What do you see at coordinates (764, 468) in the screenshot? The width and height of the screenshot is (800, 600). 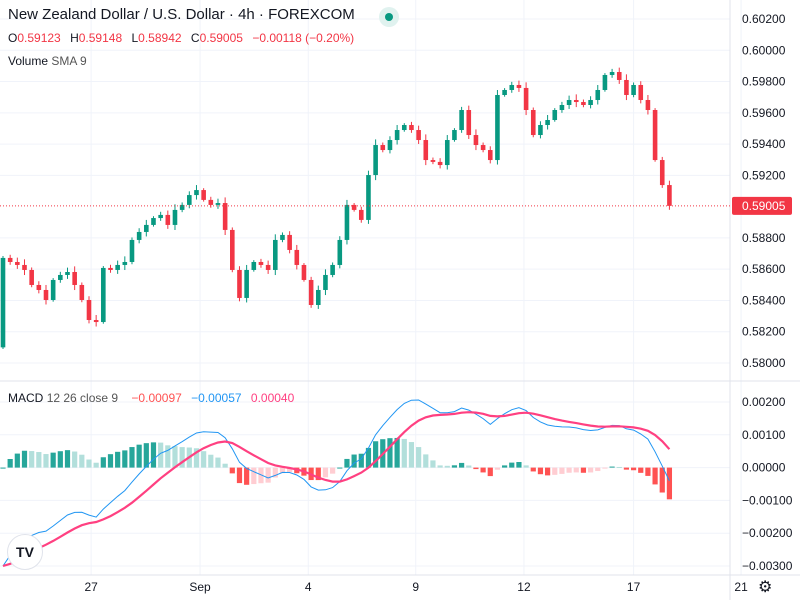 I see `macd-tick-label: 0.00000` at bounding box center [764, 468].